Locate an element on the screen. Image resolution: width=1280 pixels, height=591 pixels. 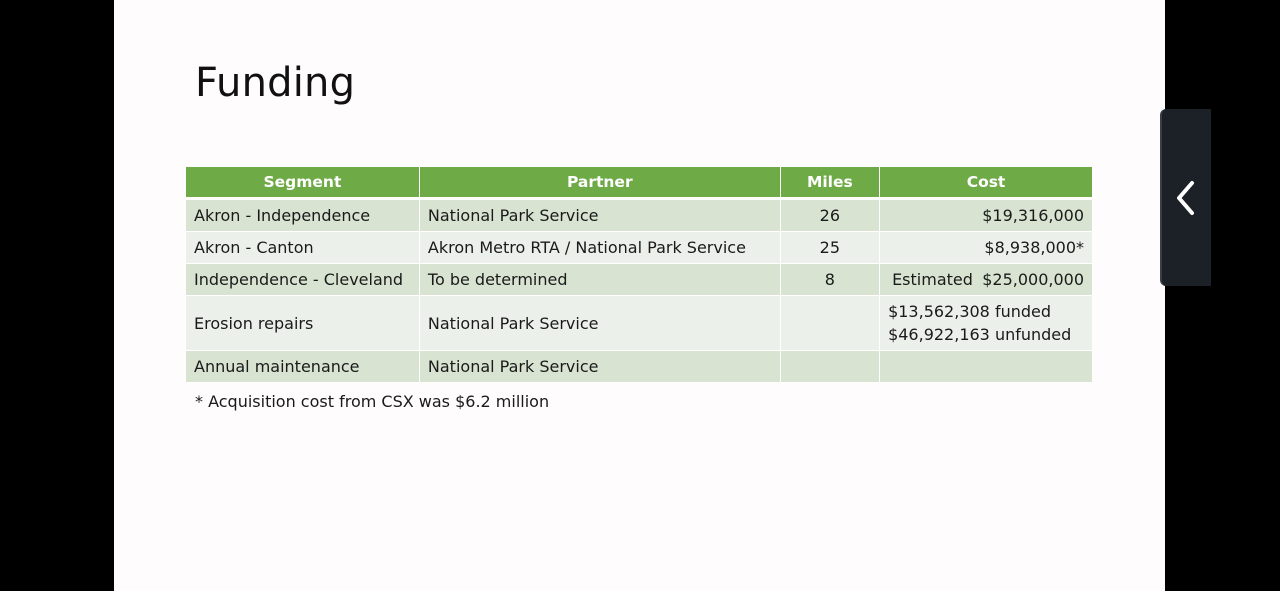
cell-cost: $19,316,000 is located at coordinates (985, 215).